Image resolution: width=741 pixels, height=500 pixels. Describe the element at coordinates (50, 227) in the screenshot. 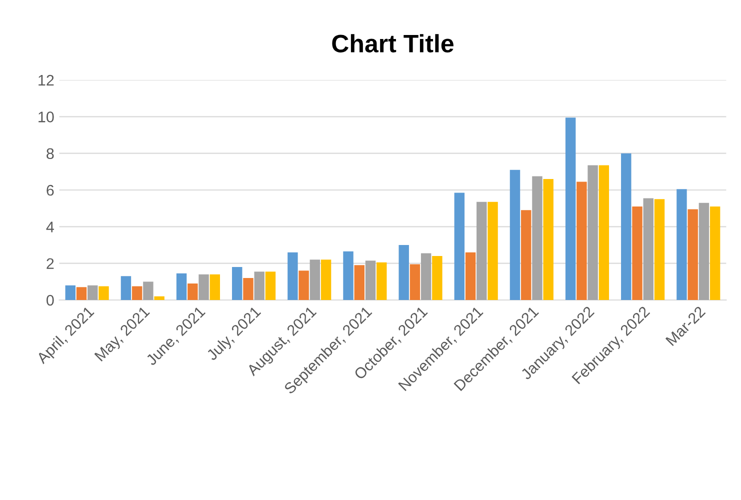

I see `y-tick-label: 4` at that location.